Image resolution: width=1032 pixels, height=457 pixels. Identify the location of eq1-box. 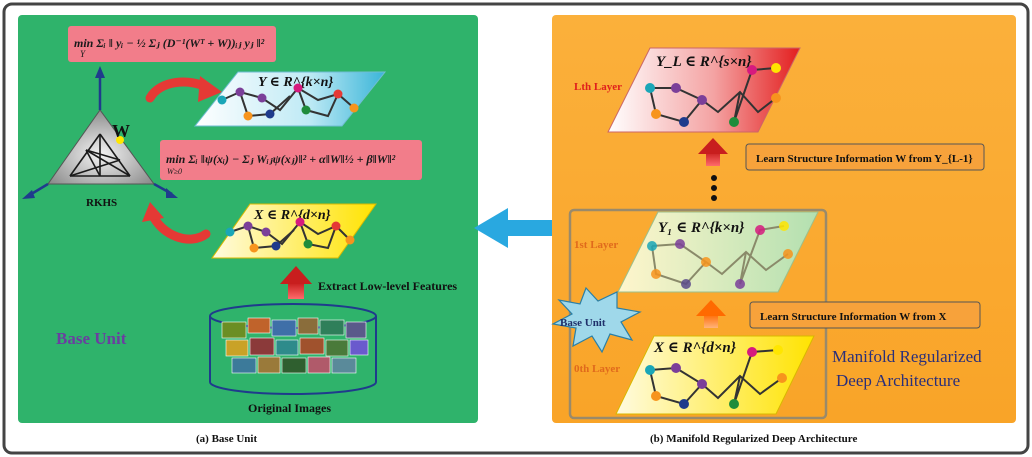
(172, 44).